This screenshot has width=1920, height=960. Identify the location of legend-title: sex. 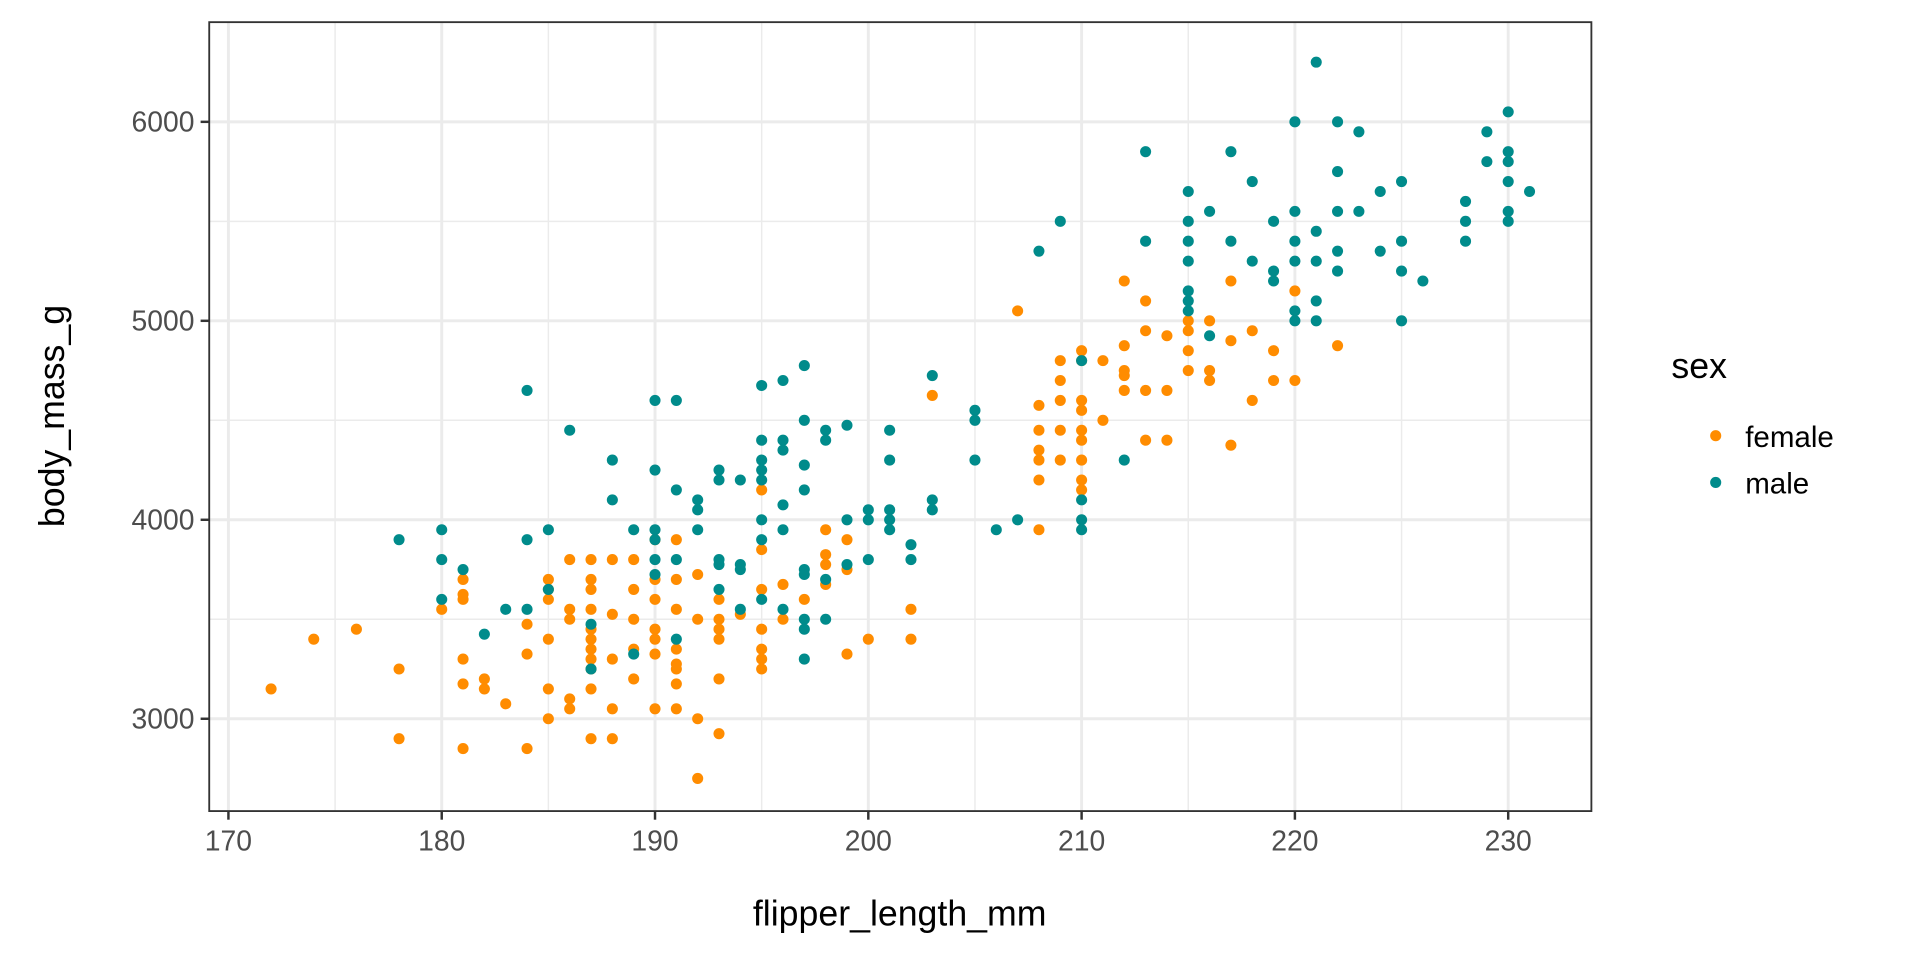
(1699, 366).